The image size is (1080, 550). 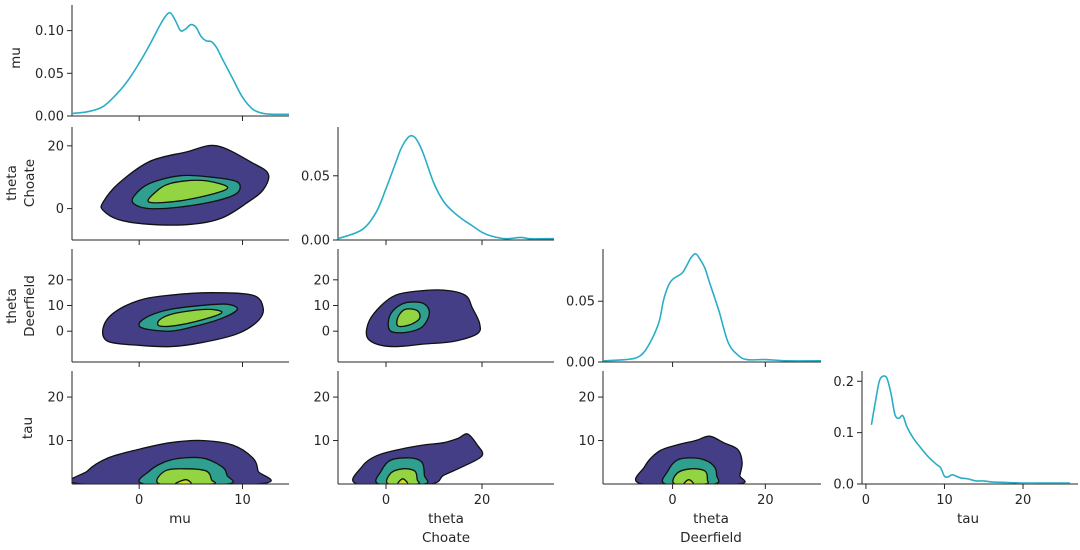 What do you see at coordinates (321, 398) in the screenshot?
I see `joint-theta-choate-vs-tau-ytick-label: 20` at bounding box center [321, 398].